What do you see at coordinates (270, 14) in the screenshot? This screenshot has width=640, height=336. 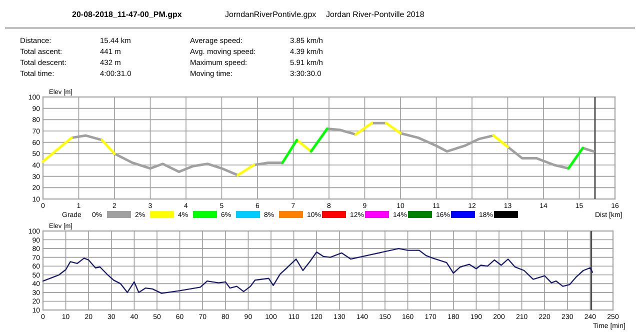 I see `text: JorndanRiverPontivle.gpx` at bounding box center [270, 14].